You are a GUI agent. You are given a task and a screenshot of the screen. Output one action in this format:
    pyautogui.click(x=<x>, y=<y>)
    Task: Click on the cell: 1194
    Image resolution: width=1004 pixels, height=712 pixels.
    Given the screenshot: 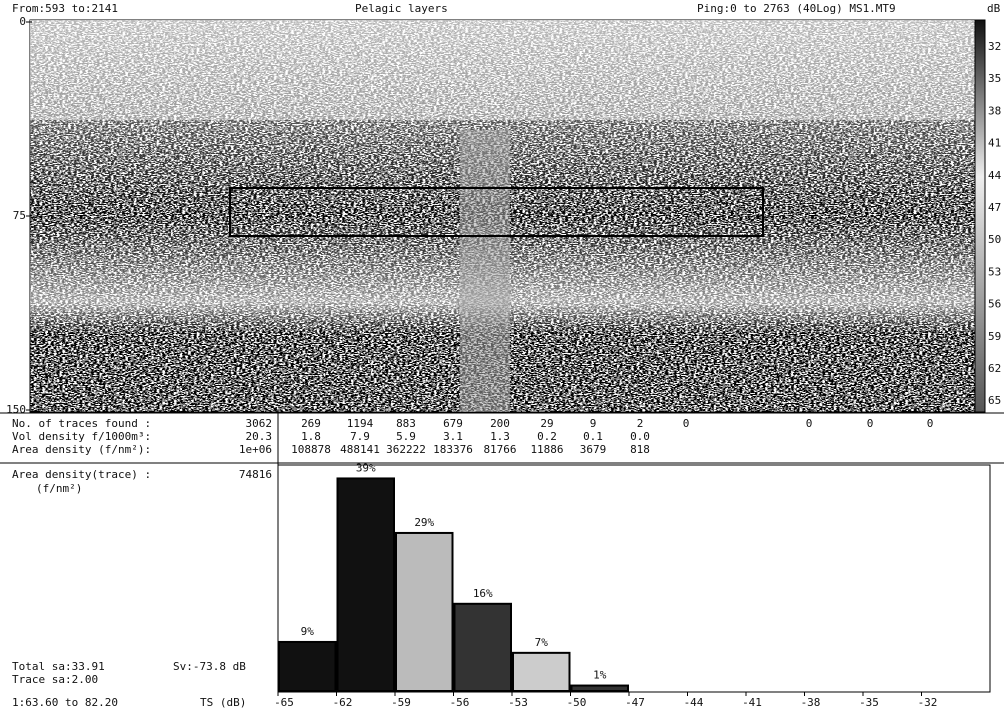 What is the action you would take?
    pyautogui.click(x=360, y=423)
    